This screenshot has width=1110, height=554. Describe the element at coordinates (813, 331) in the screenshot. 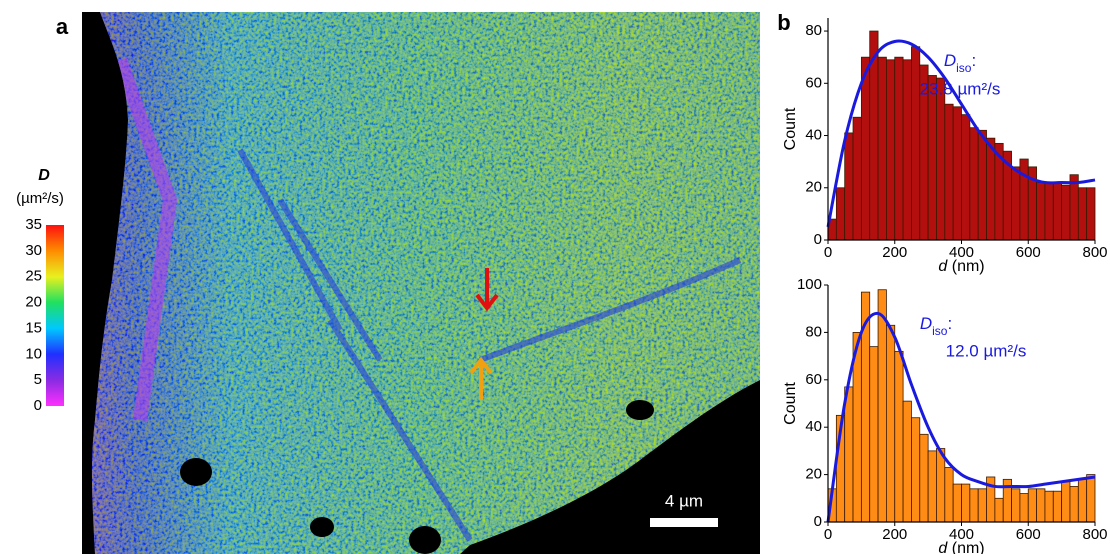

I see `y-tick-label: 80` at that location.